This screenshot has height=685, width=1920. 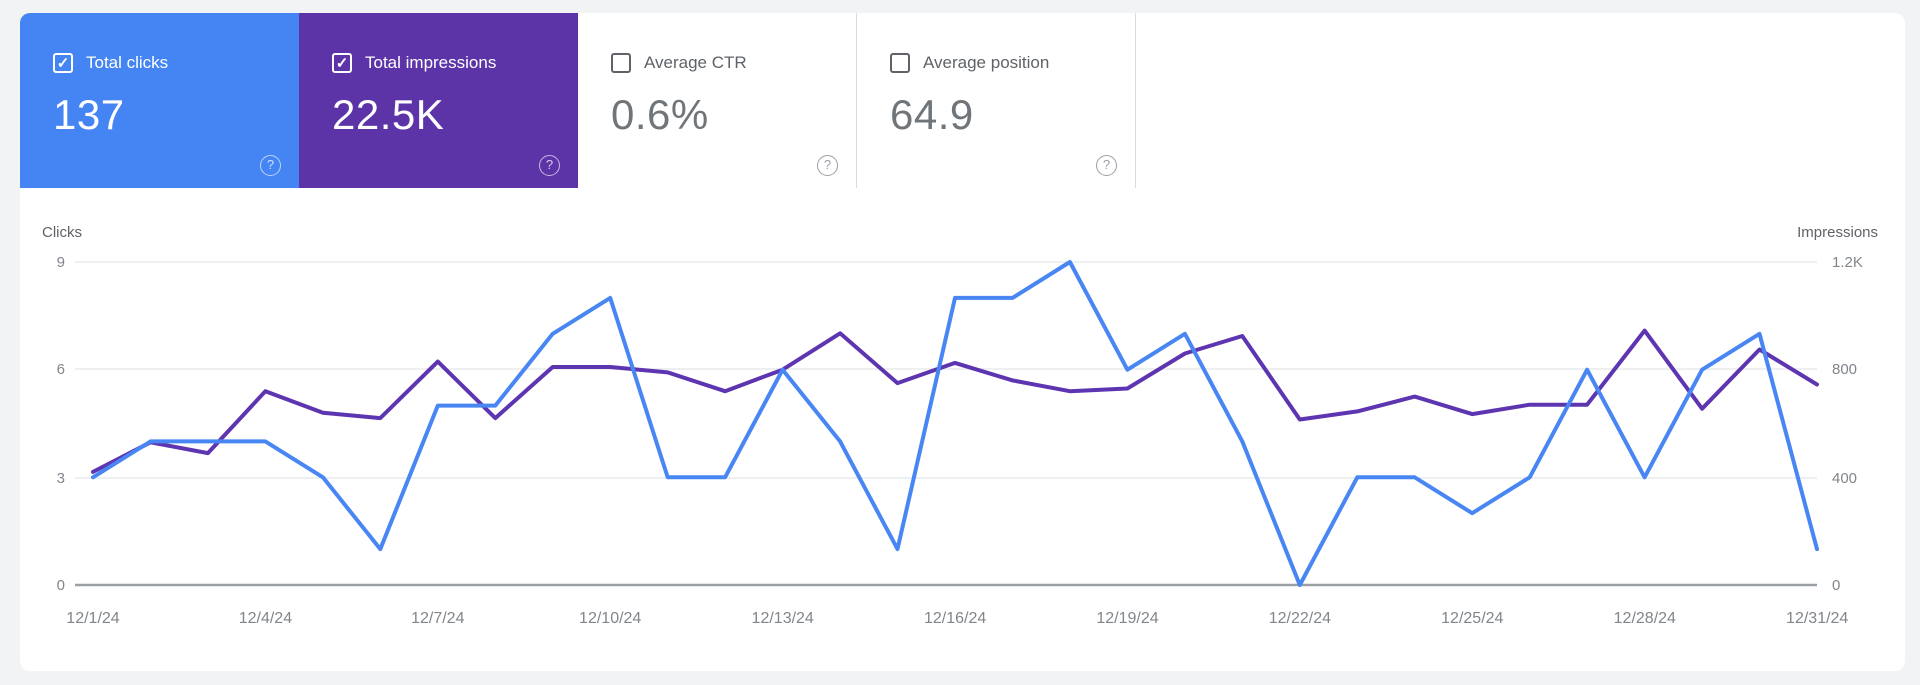 I want to click on right-tick: 0, so click(x=1836, y=585).